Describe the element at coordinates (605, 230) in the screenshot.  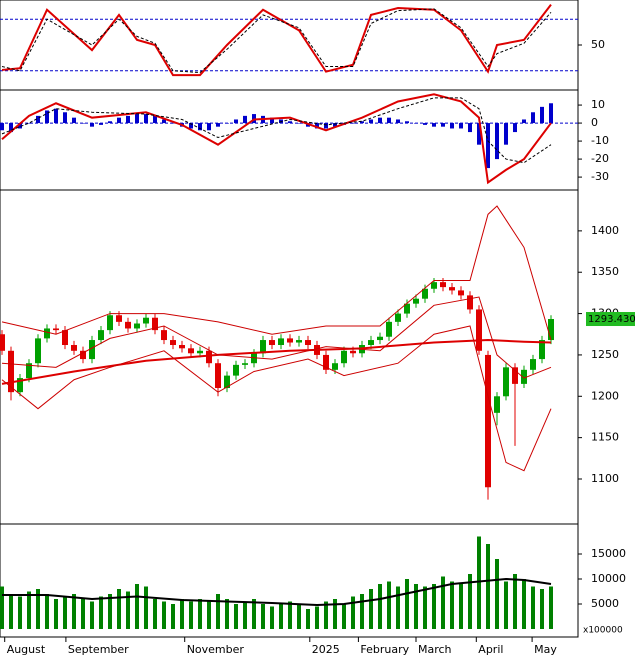
I see `y-tick-label: 1400` at that location.